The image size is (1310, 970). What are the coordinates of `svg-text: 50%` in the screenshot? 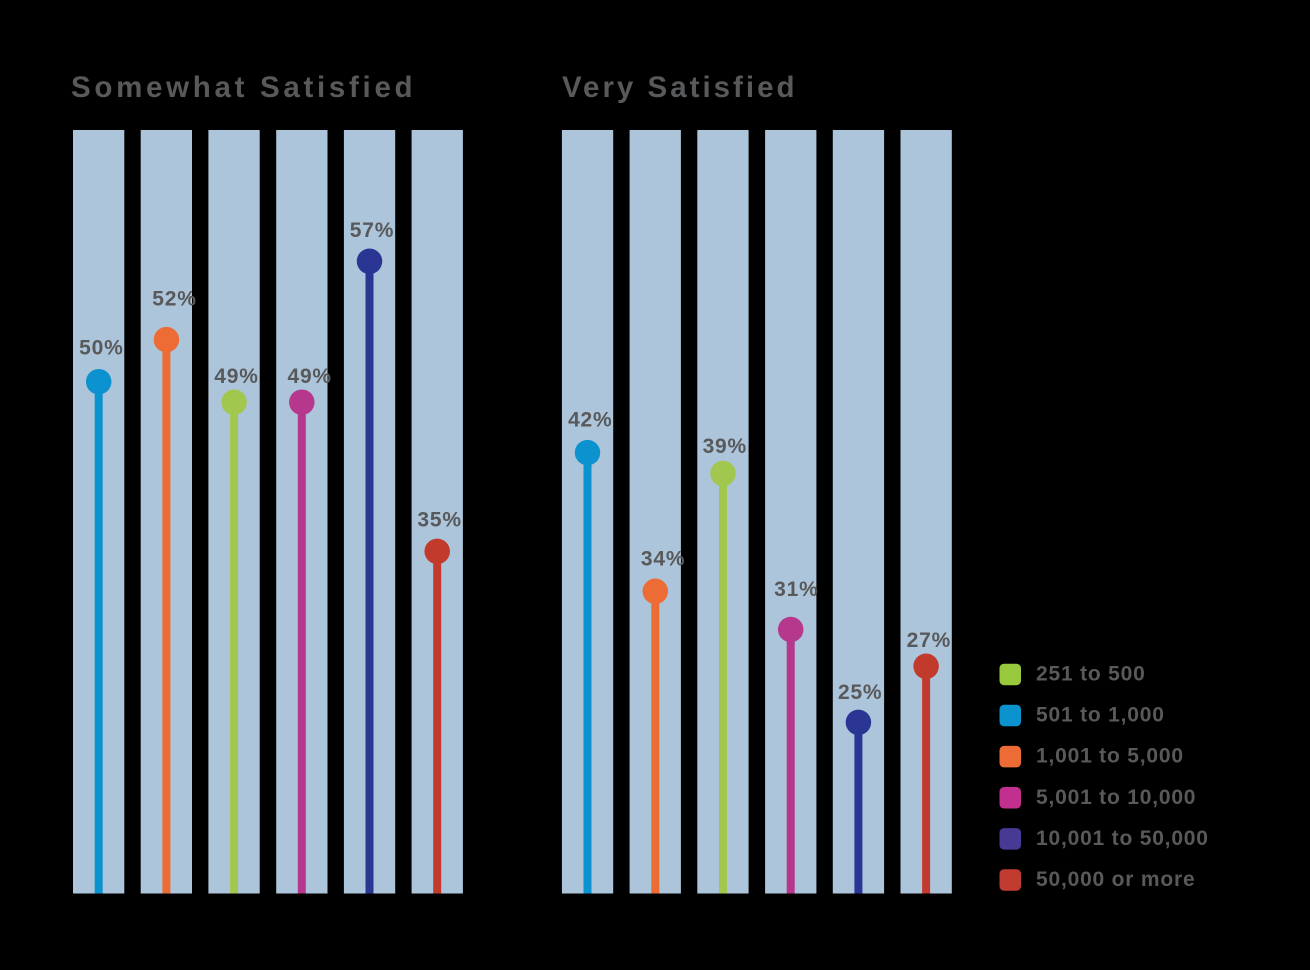 It's located at (101, 347).